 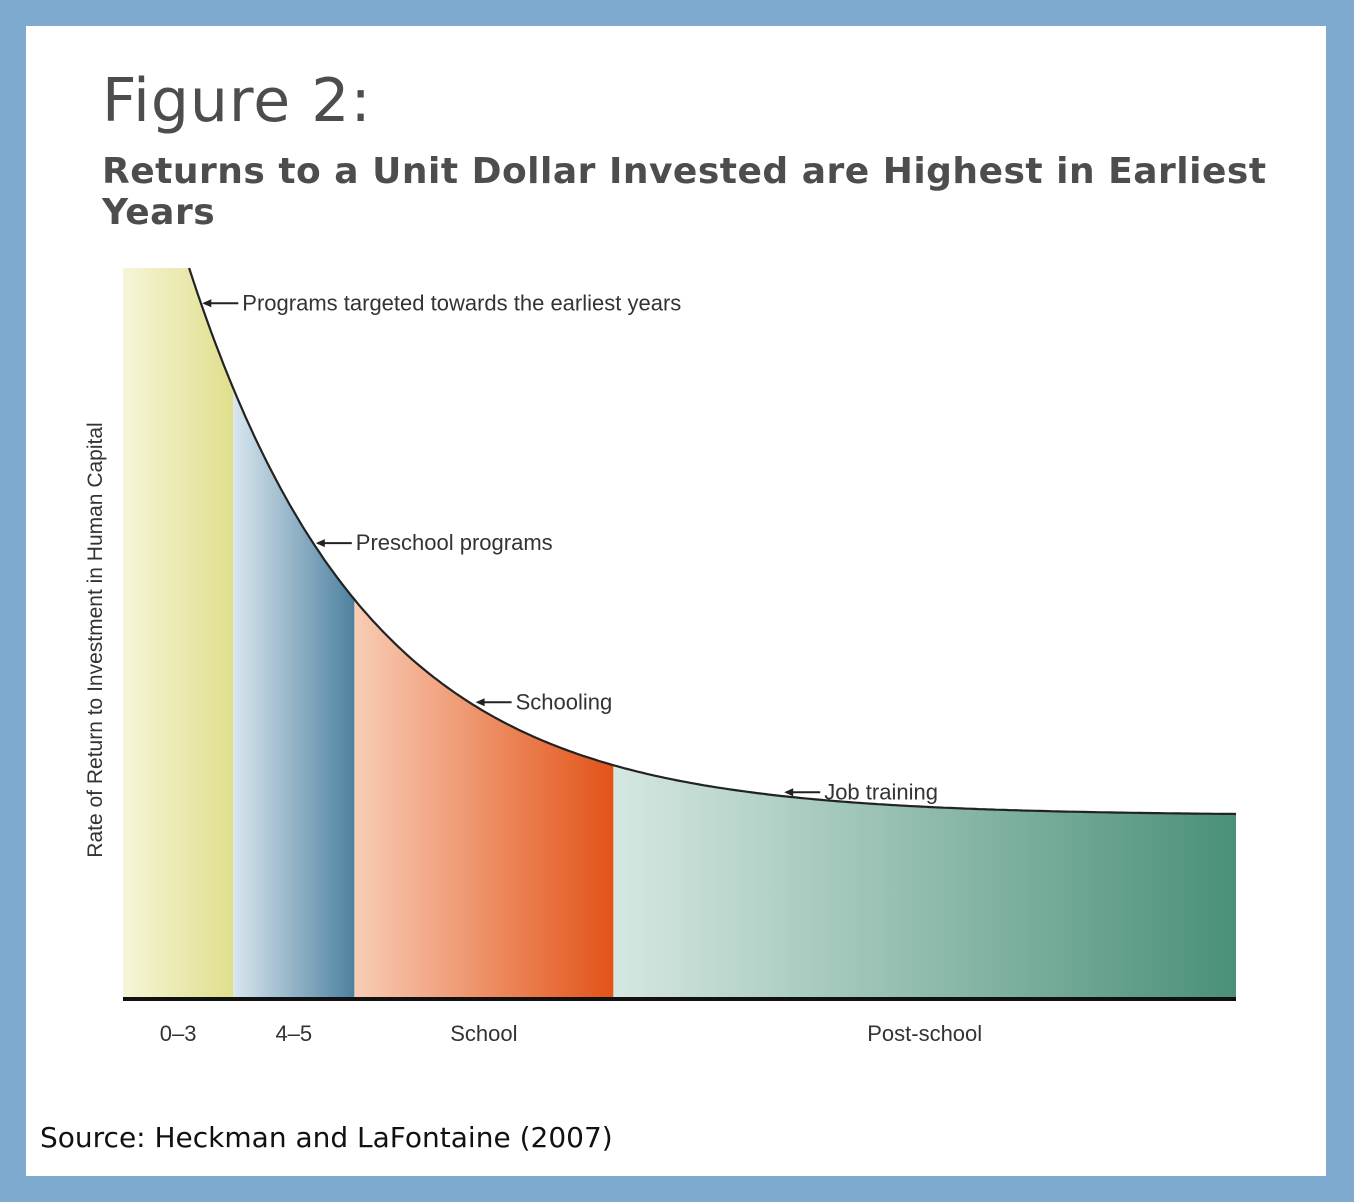 I want to click on annotation-3: Schooling, so click(x=544, y=701).